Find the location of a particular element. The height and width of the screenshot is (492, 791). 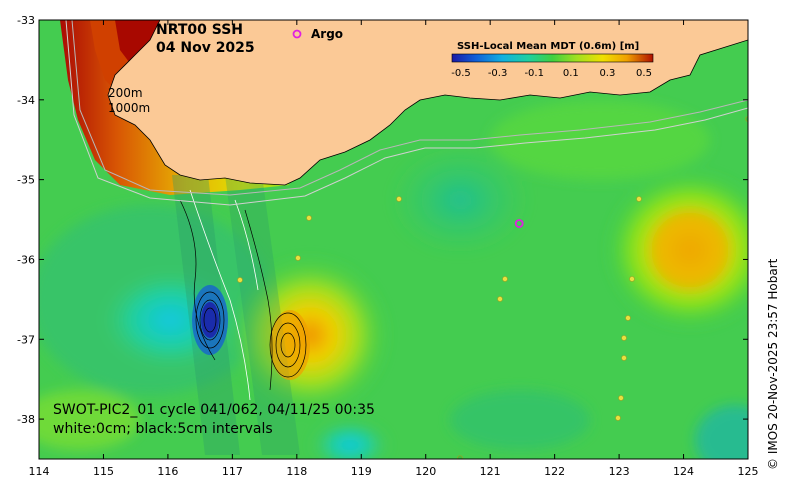

y-tick-label: -34 is located at coordinates (26, 100).